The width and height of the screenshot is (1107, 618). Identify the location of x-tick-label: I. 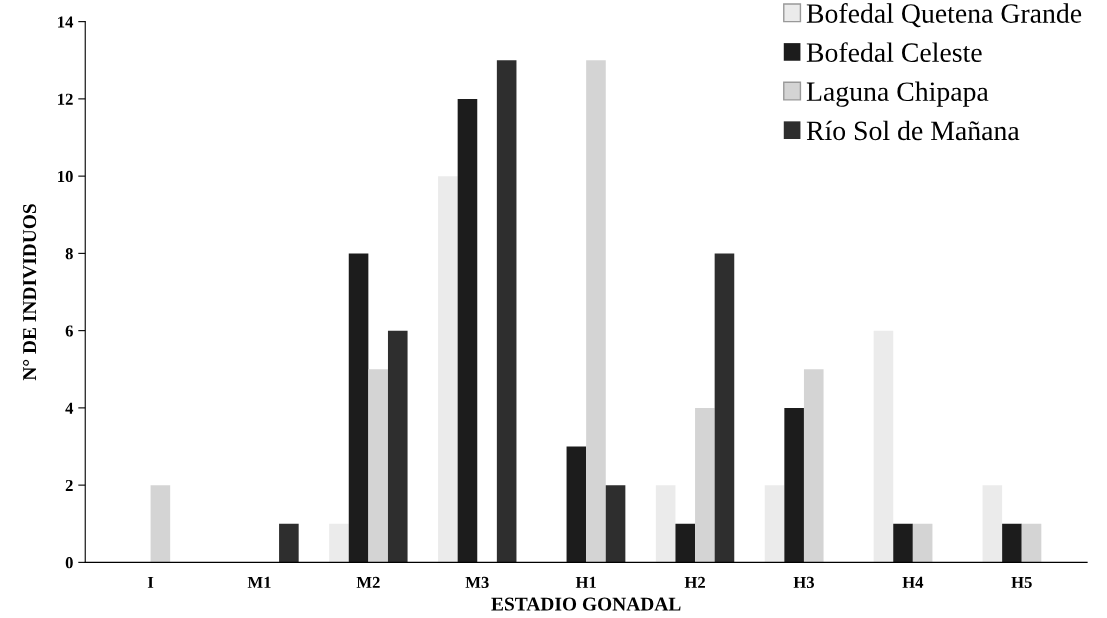
(150, 582).